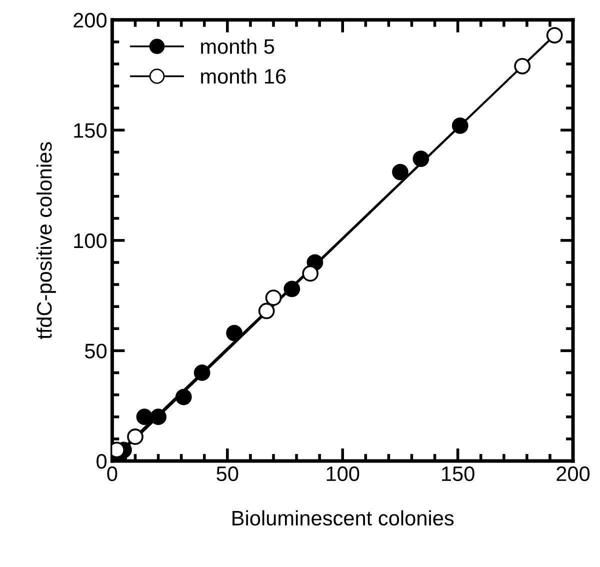 The height and width of the screenshot is (567, 600). Describe the element at coordinates (343, 518) in the screenshot. I see `x-axis-title: Bioluminescent colonies` at that location.